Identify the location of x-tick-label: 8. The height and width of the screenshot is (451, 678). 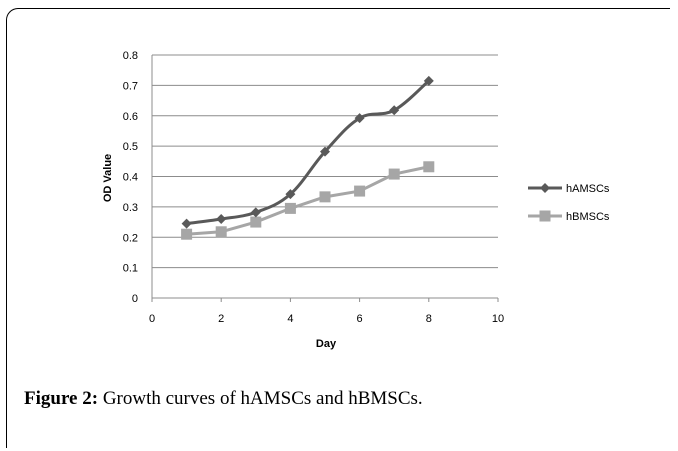
(429, 319).